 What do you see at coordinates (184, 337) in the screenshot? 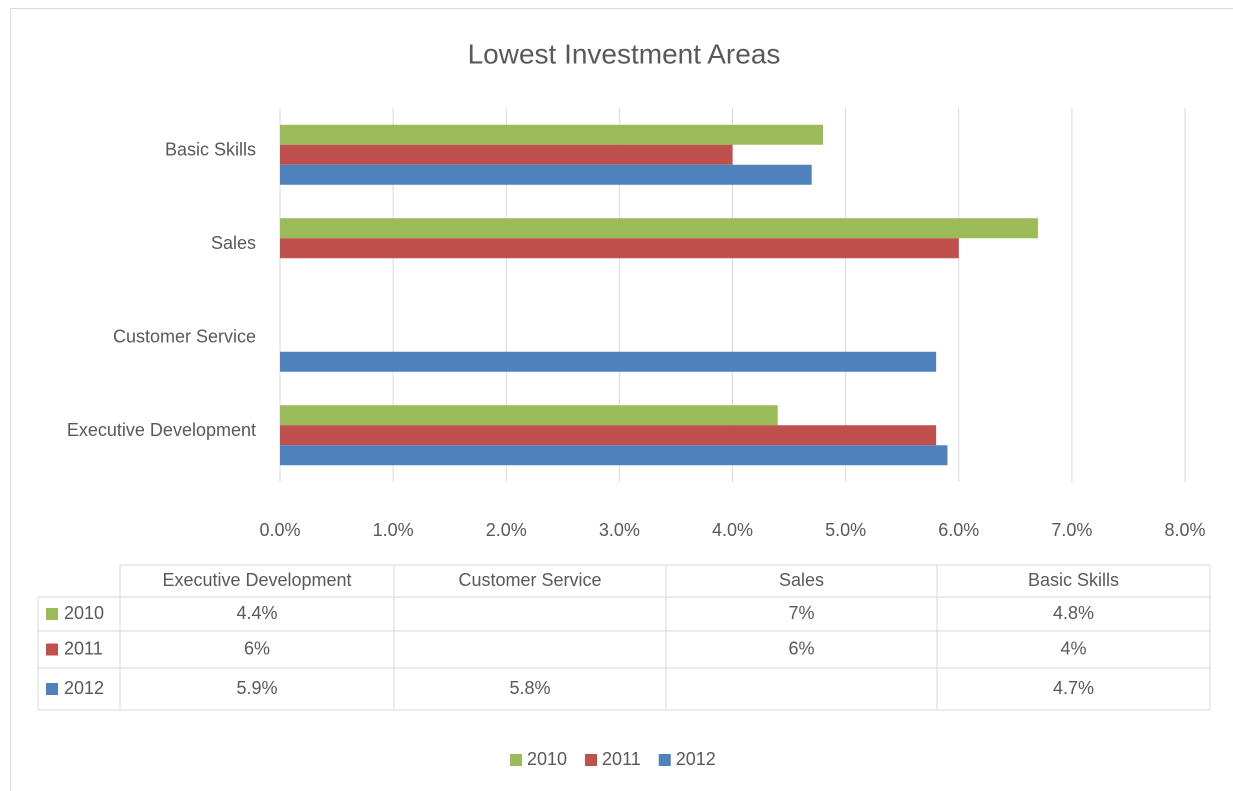
I see `y-tick-label: Customer Service` at bounding box center [184, 337].